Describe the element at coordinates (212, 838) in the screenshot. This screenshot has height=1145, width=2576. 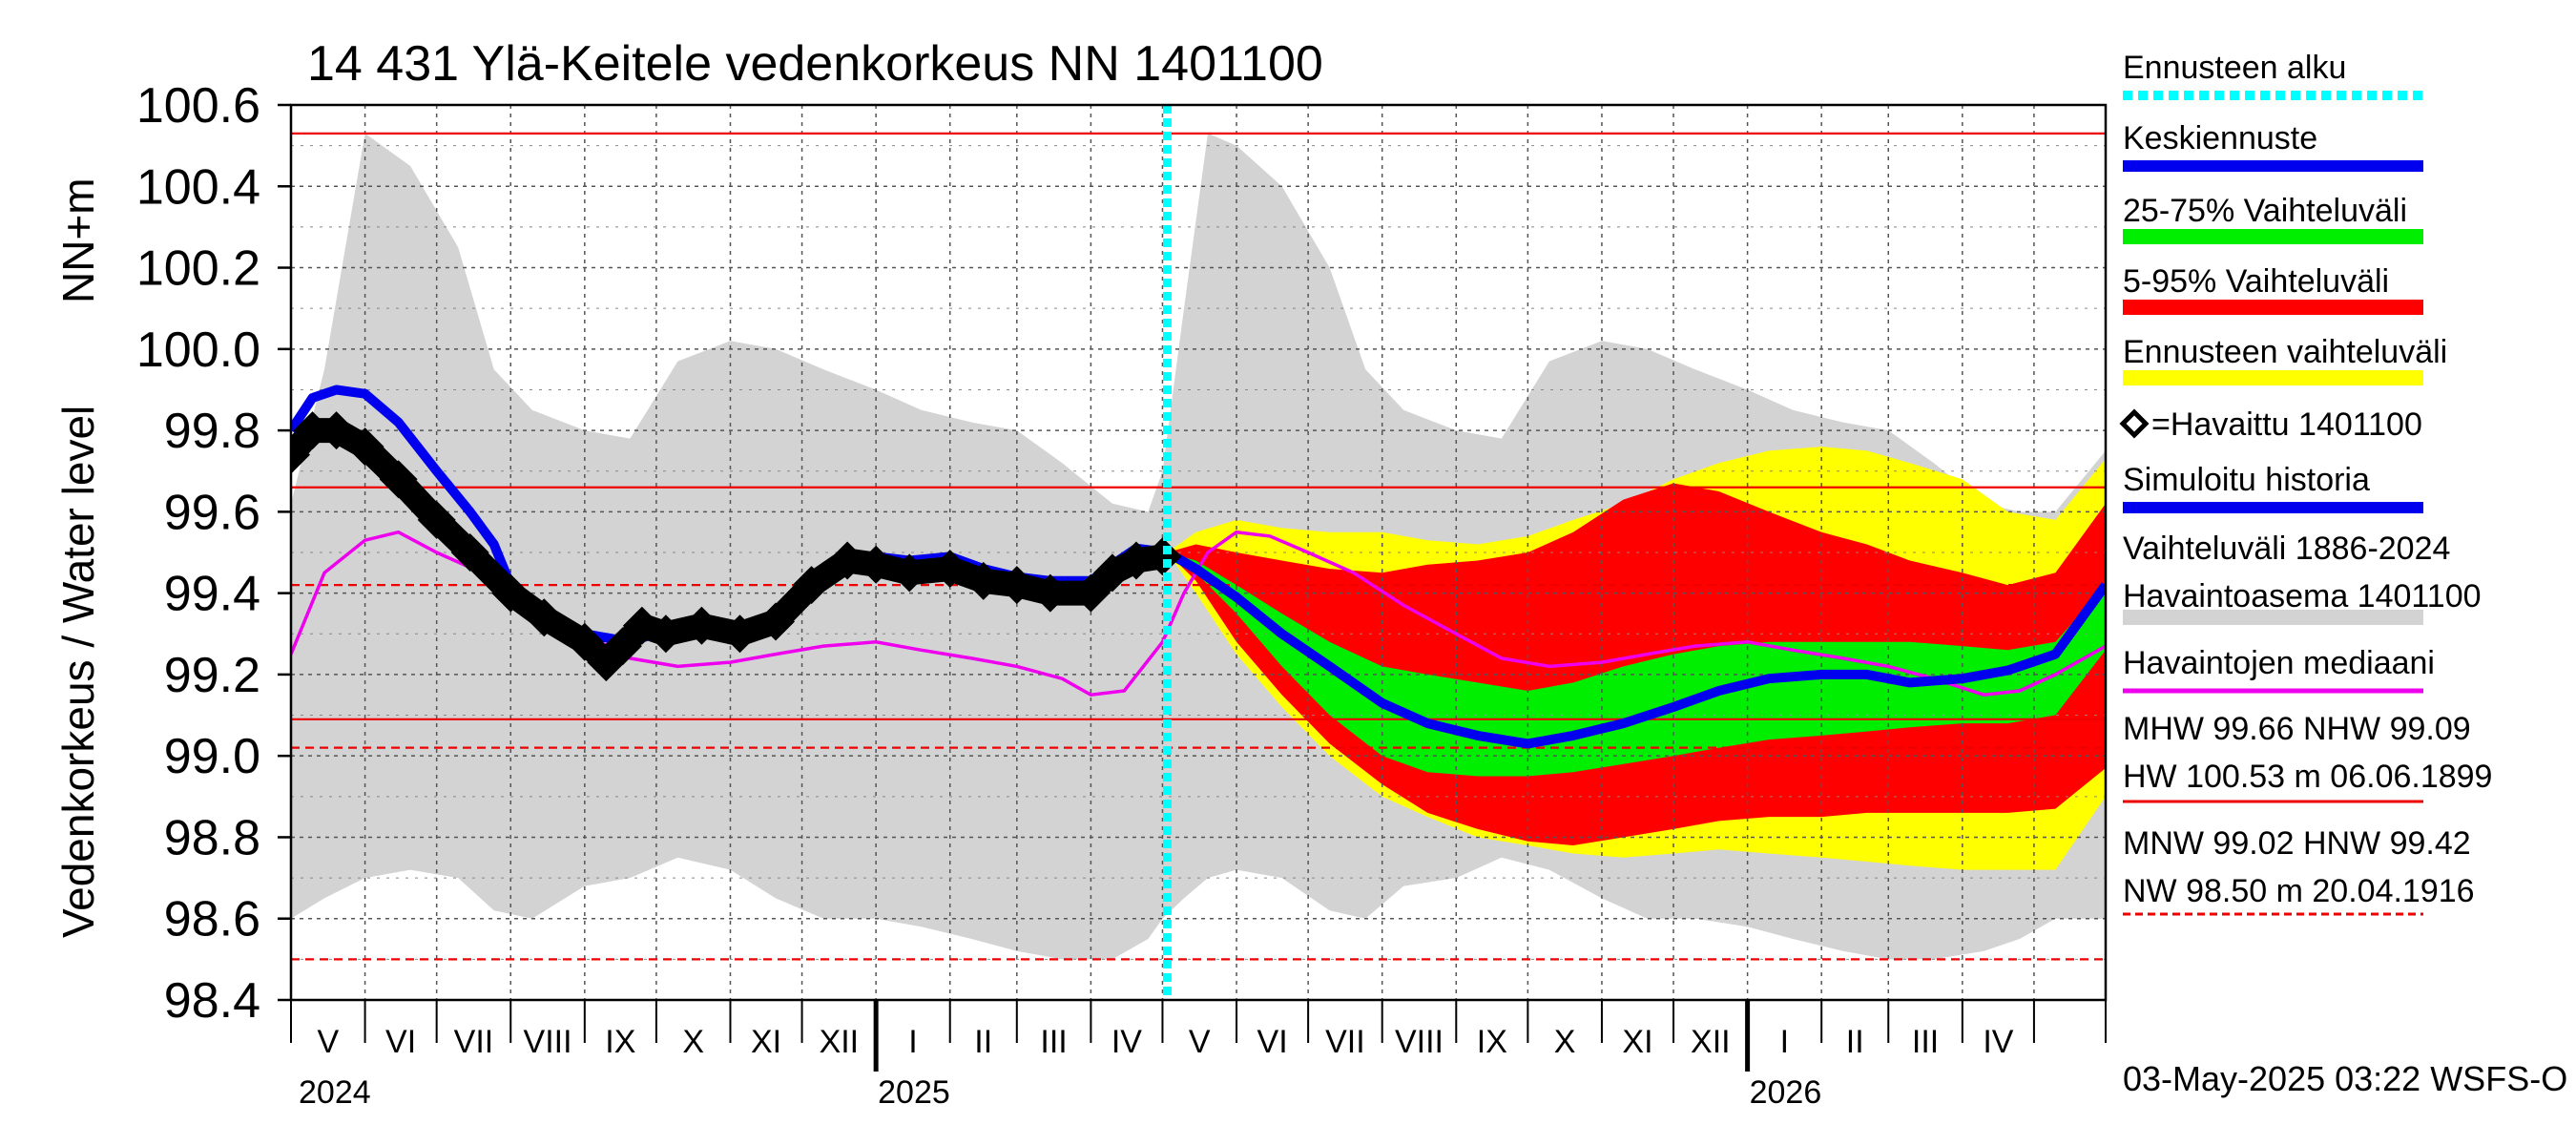
I see `y-tick-label: 98.8` at that location.